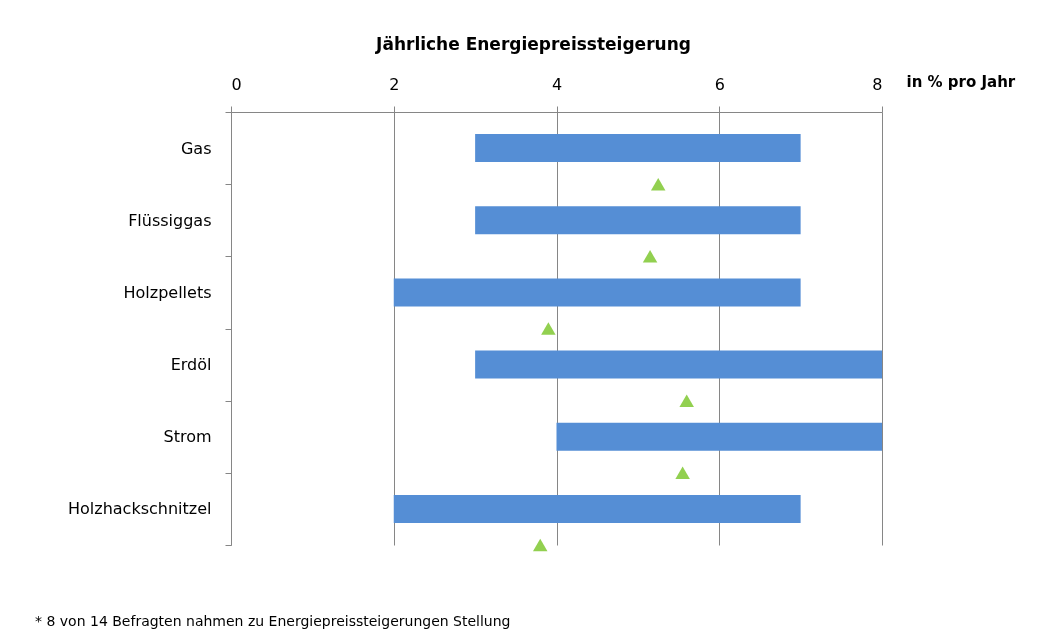 Image resolution: width=1060 pixels, height=639 pixels. What do you see at coordinates (191, 365) in the screenshot?
I see `y-tick-label: Erdöl` at bounding box center [191, 365].